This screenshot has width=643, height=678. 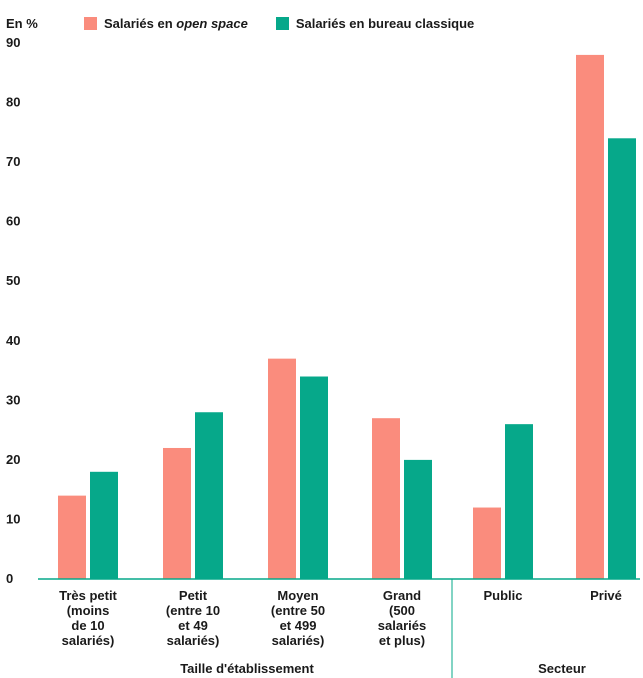 I want to click on y-tick-label: 0, so click(x=9, y=578).